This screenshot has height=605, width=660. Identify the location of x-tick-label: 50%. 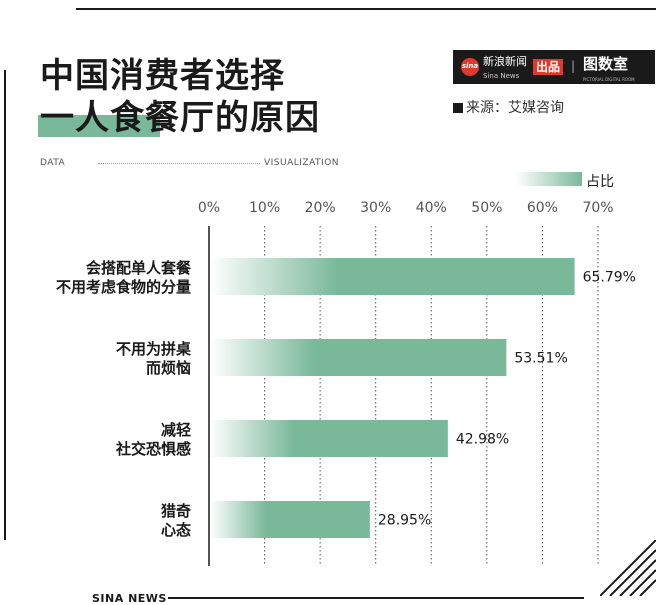
(486, 208).